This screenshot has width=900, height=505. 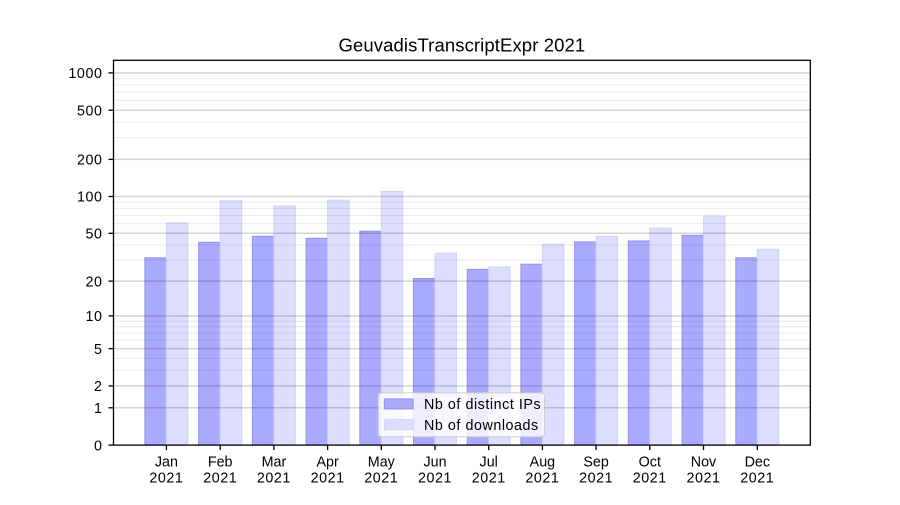 What do you see at coordinates (98, 387) in the screenshot?
I see `svg-text: 2` at bounding box center [98, 387].